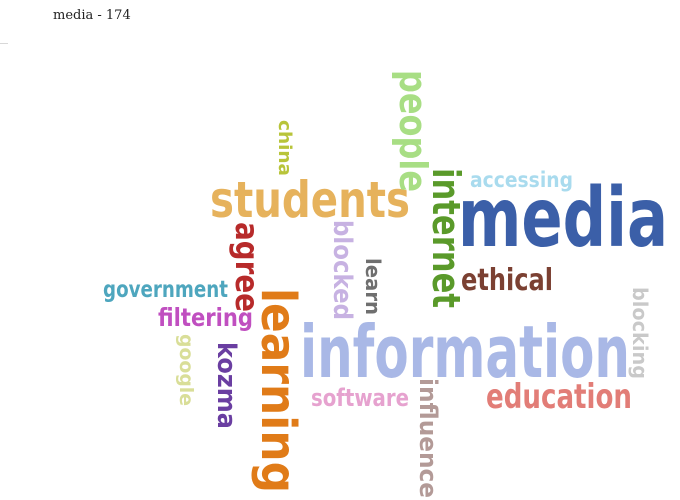 The height and width of the screenshot is (500, 680). What do you see at coordinates (521, 180) in the screenshot?
I see `word-accessing: accessing` at bounding box center [521, 180].